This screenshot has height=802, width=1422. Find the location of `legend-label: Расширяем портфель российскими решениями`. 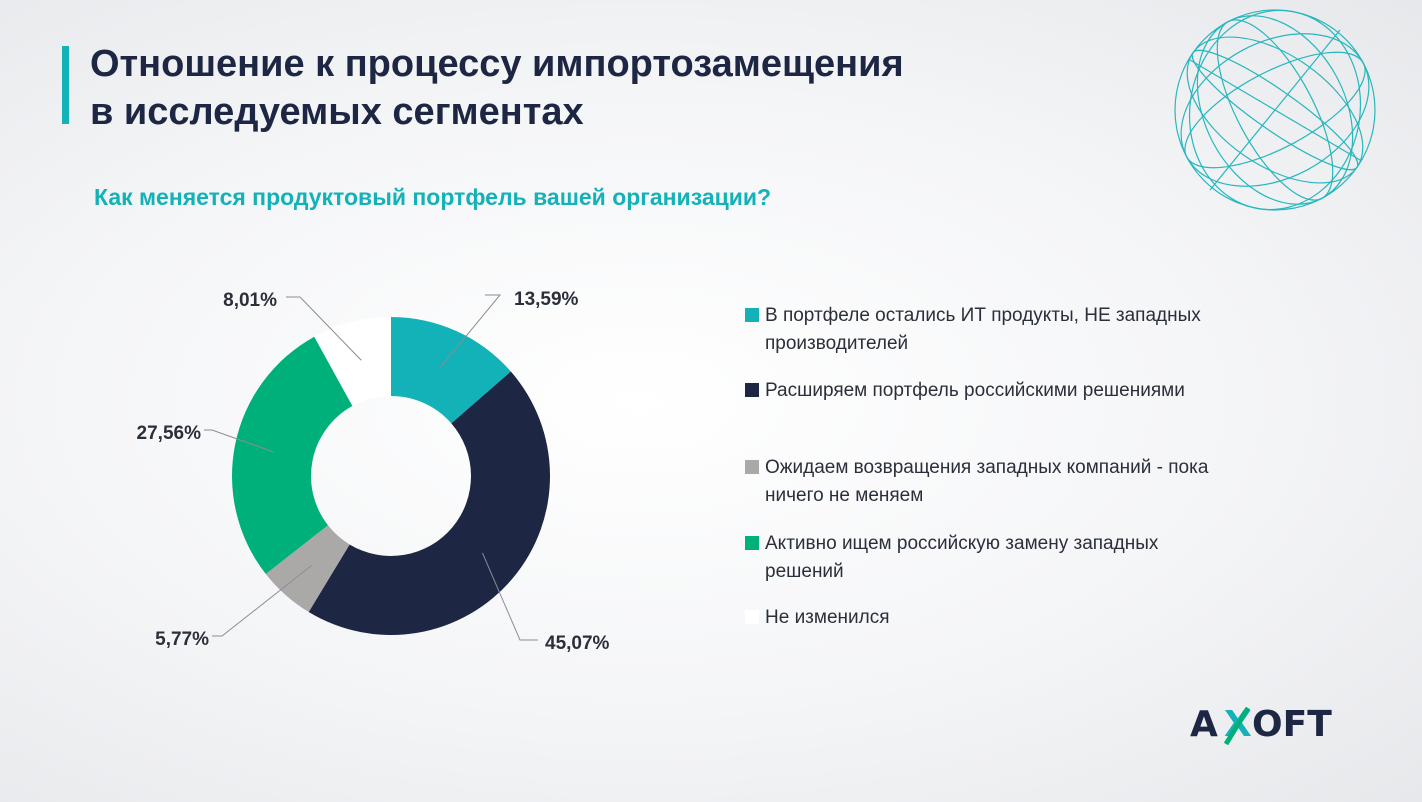

legend-label: Расширяем портфель российскими решениями is located at coordinates (975, 390).